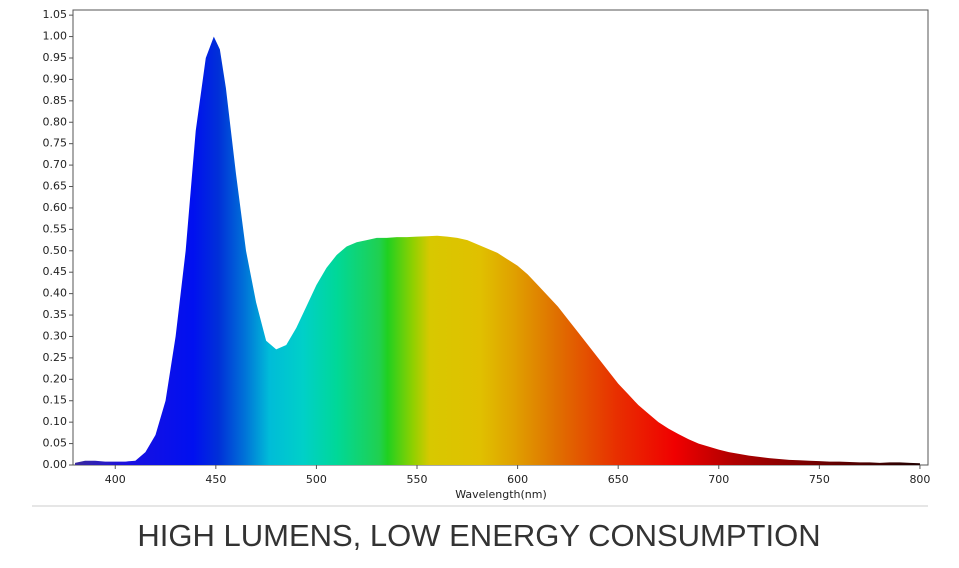  Describe the element at coordinates (517, 479) in the screenshot. I see `x-tick-label: 600` at that location.